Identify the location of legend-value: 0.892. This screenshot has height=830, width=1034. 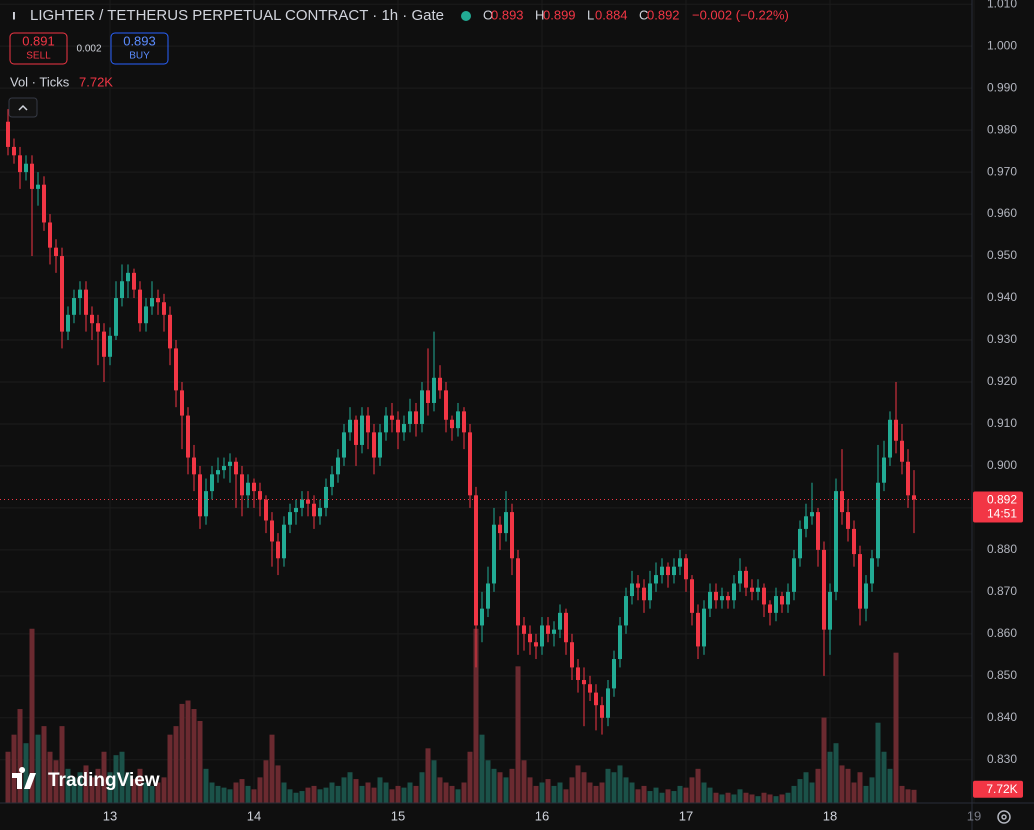
(663, 14).